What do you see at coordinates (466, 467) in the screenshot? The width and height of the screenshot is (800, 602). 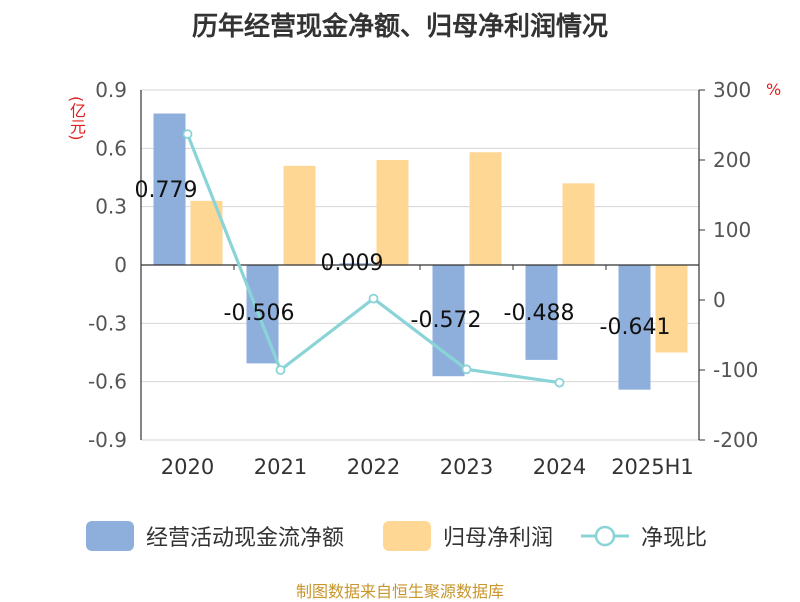 I see `x-axis-tick-label: 2023` at bounding box center [466, 467].